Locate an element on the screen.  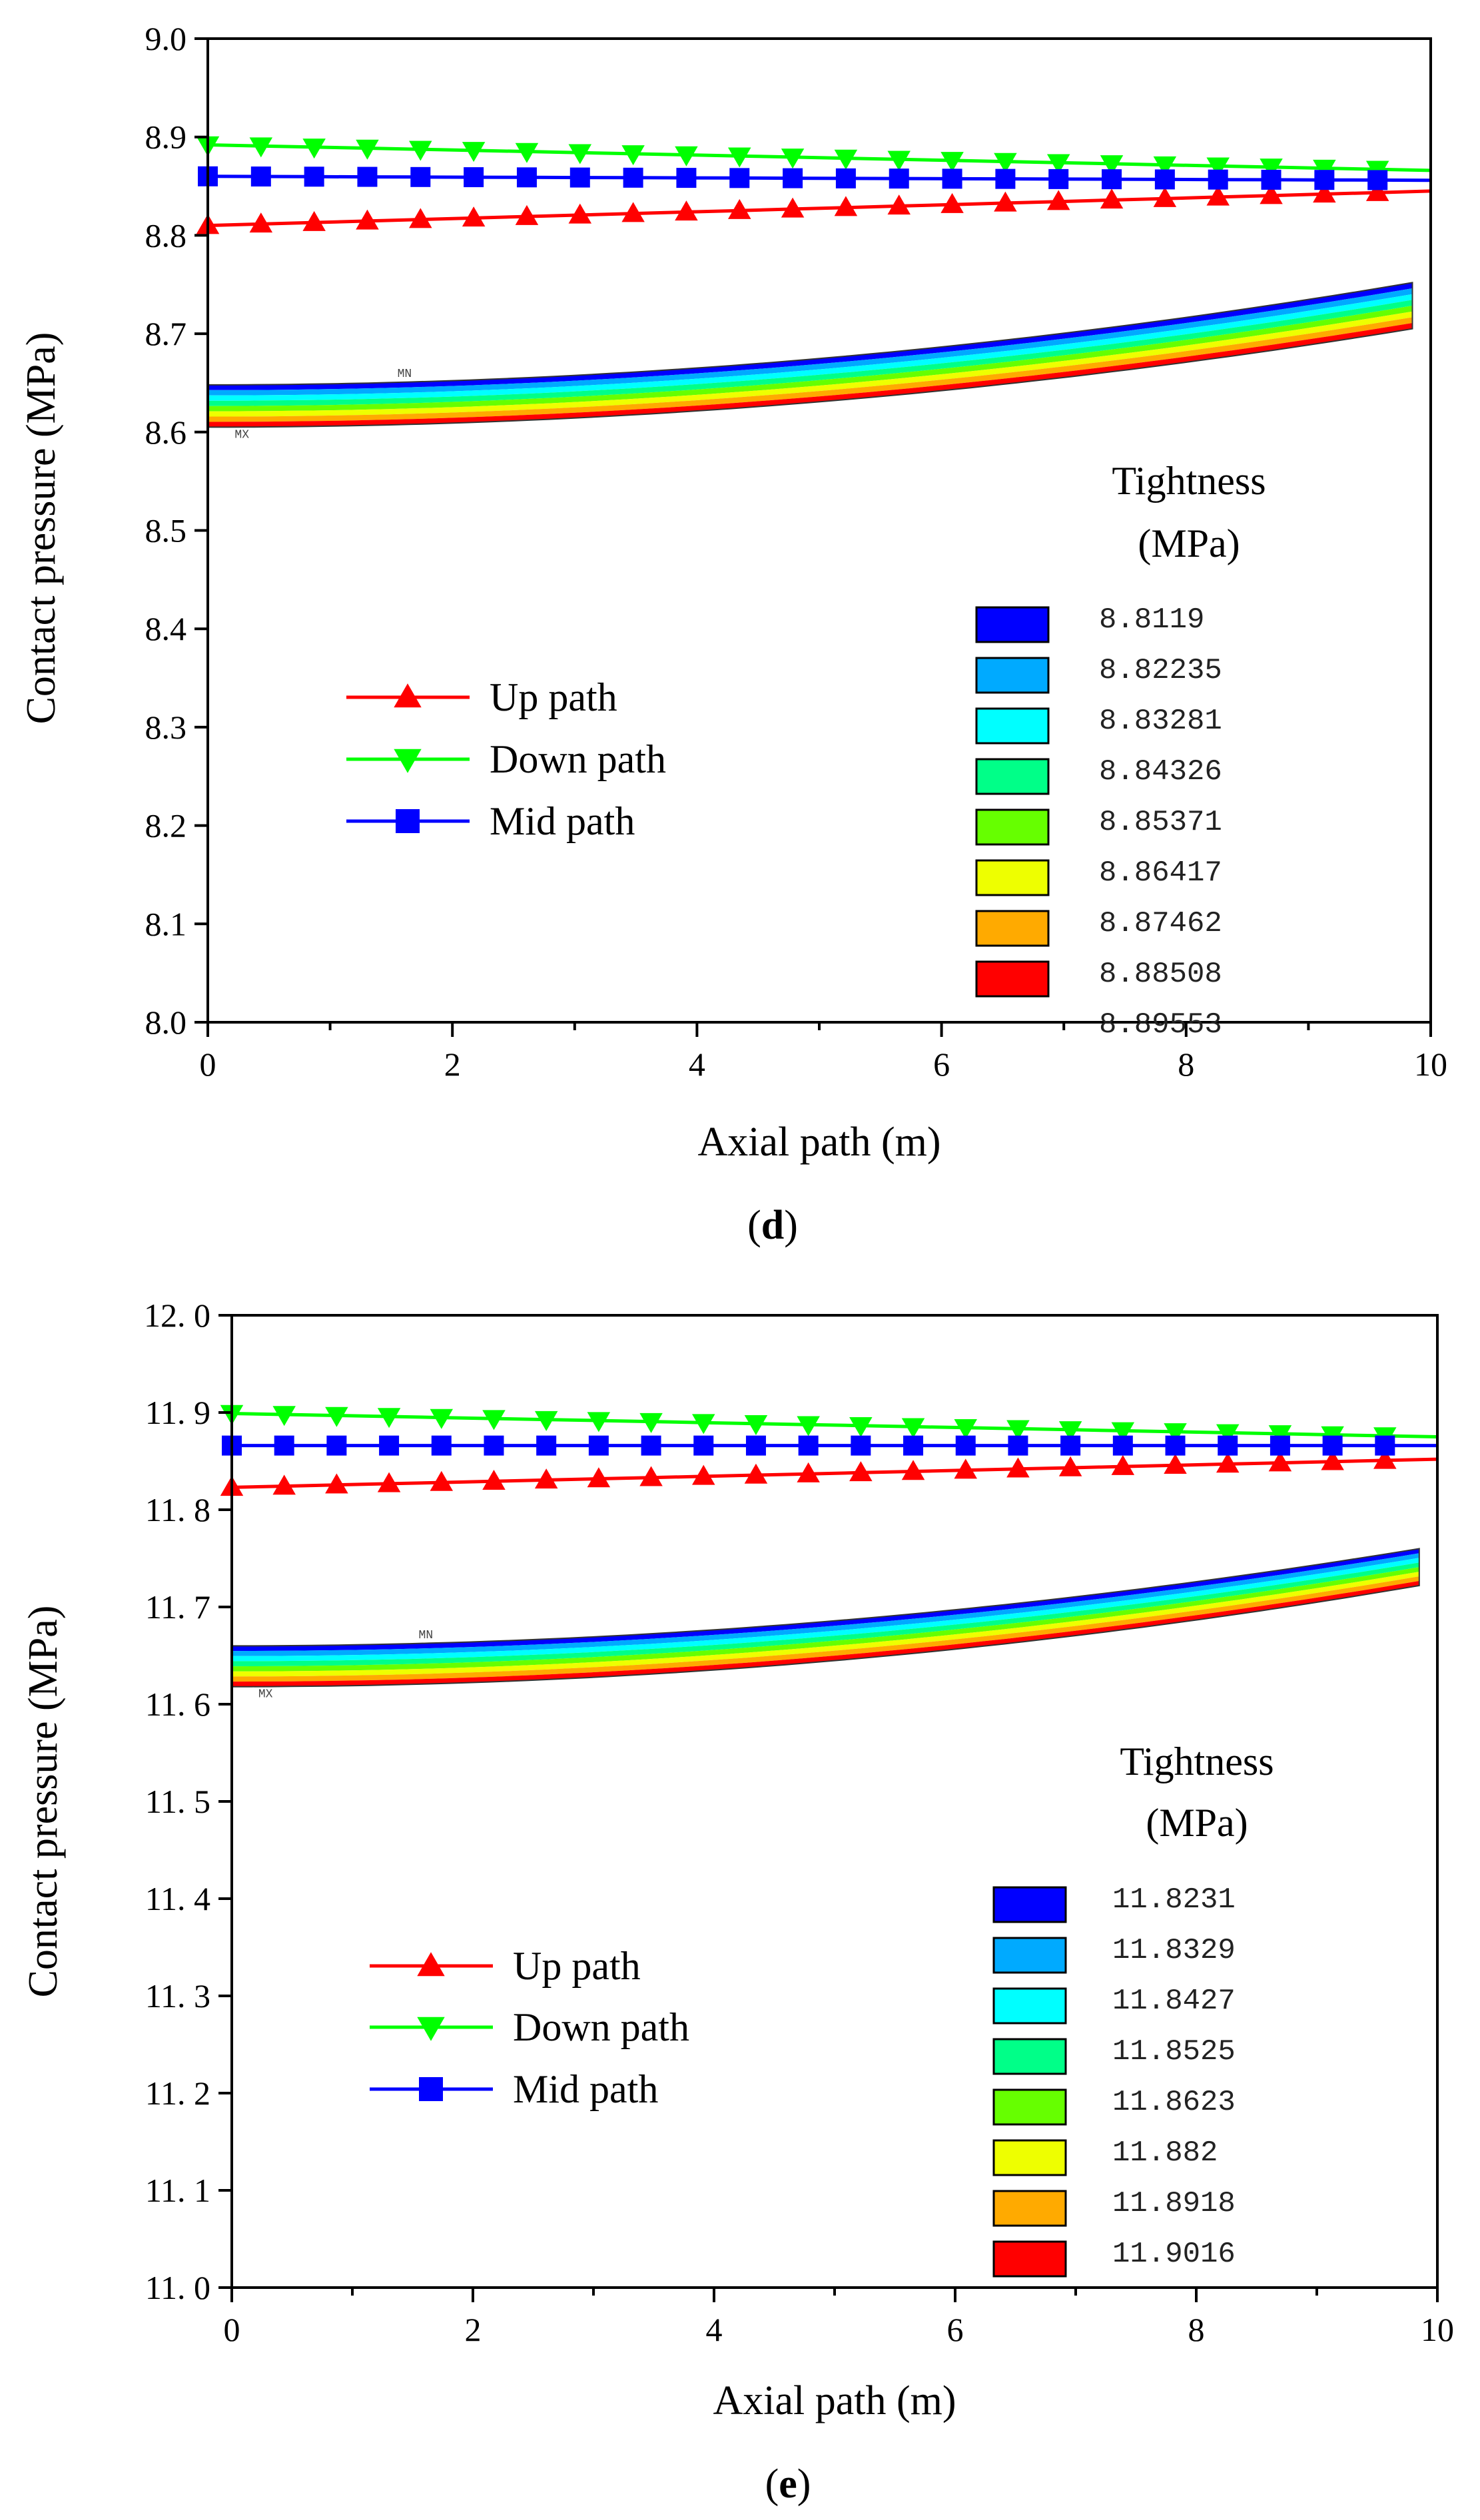
colorbar-level: 11.882 is located at coordinates (1165, 2153).